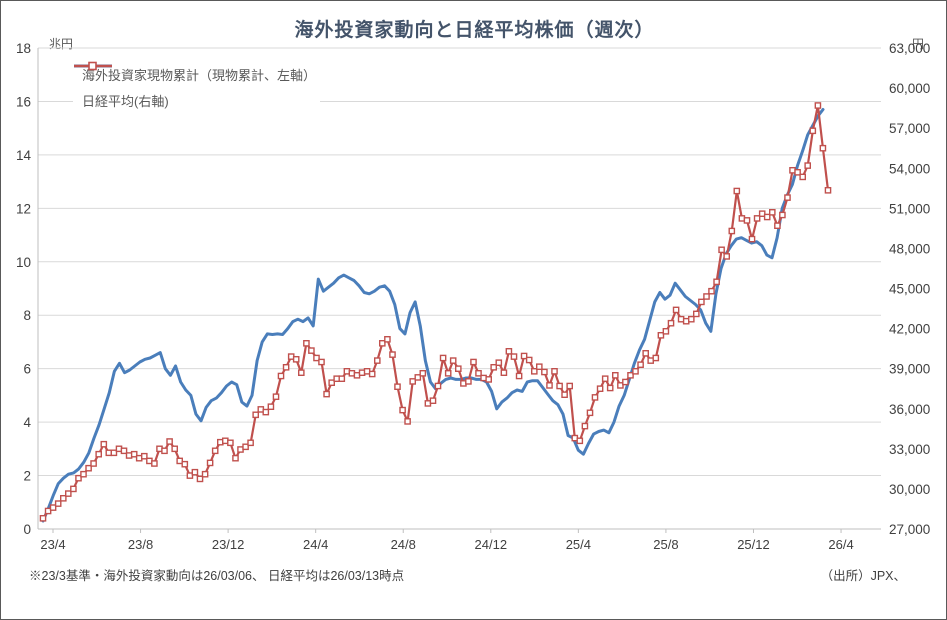 This screenshot has height=620, width=947. I want to click on x-tick-label: 25/8, so click(665, 544).